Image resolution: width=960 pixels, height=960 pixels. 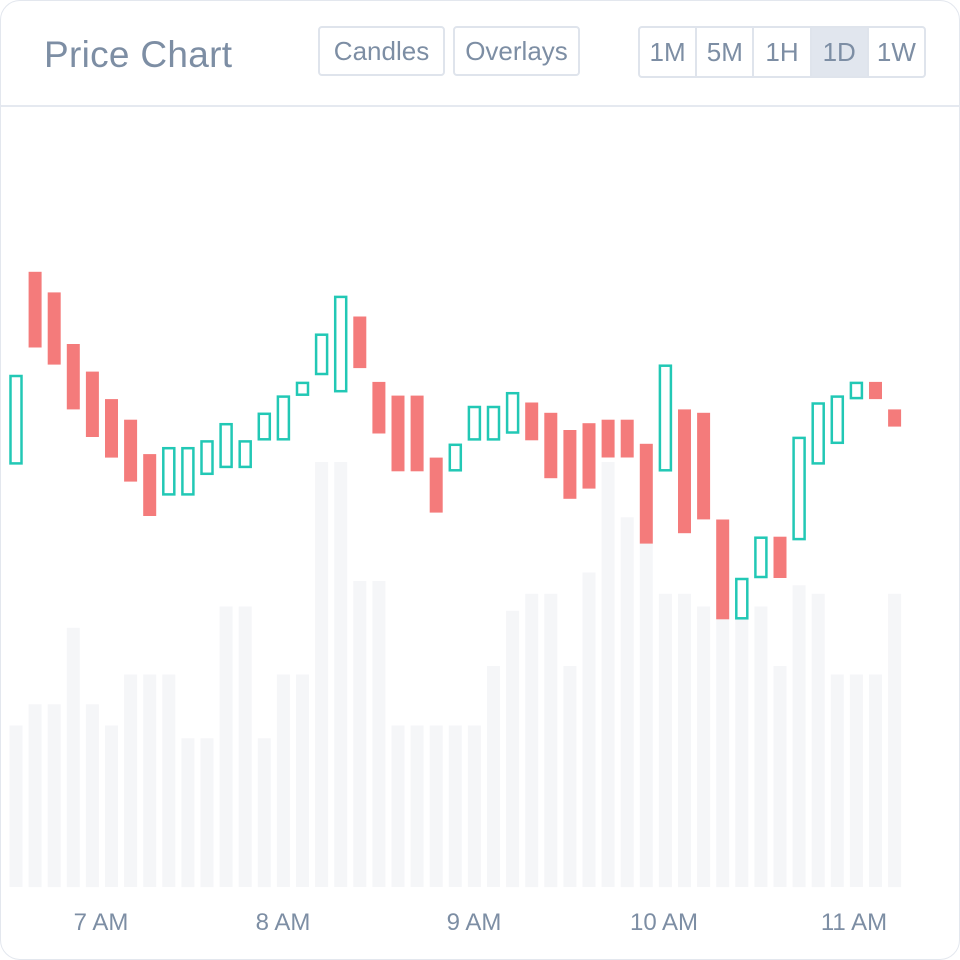 What do you see at coordinates (516, 51) in the screenshot?
I see `overlays-button: Overlays` at bounding box center [516, 51].